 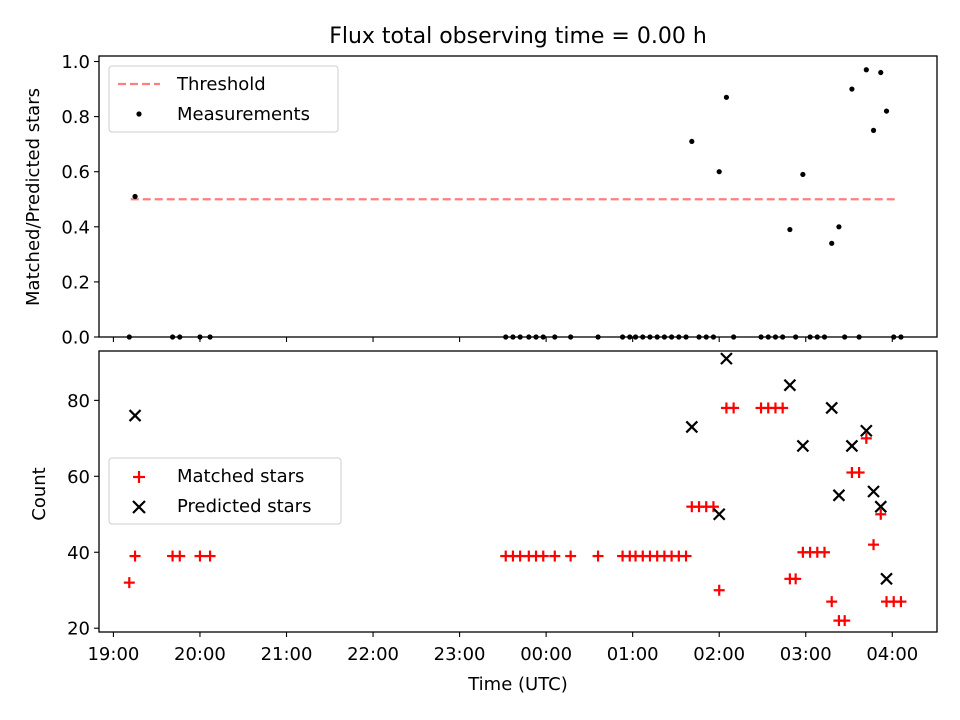 I want to click on legend-predicted-label: Predicted stars, so click(x=244, y=506).